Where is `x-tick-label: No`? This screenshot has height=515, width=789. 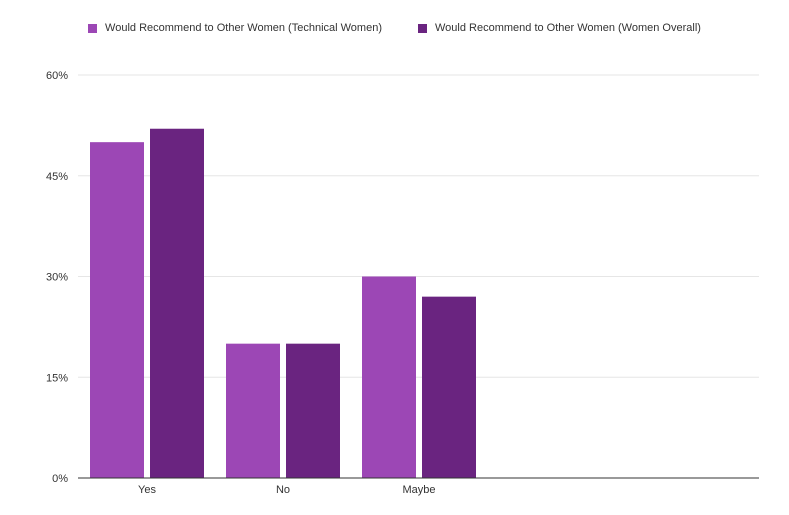
x-tick-label: No is located at coordinates (283, 490).